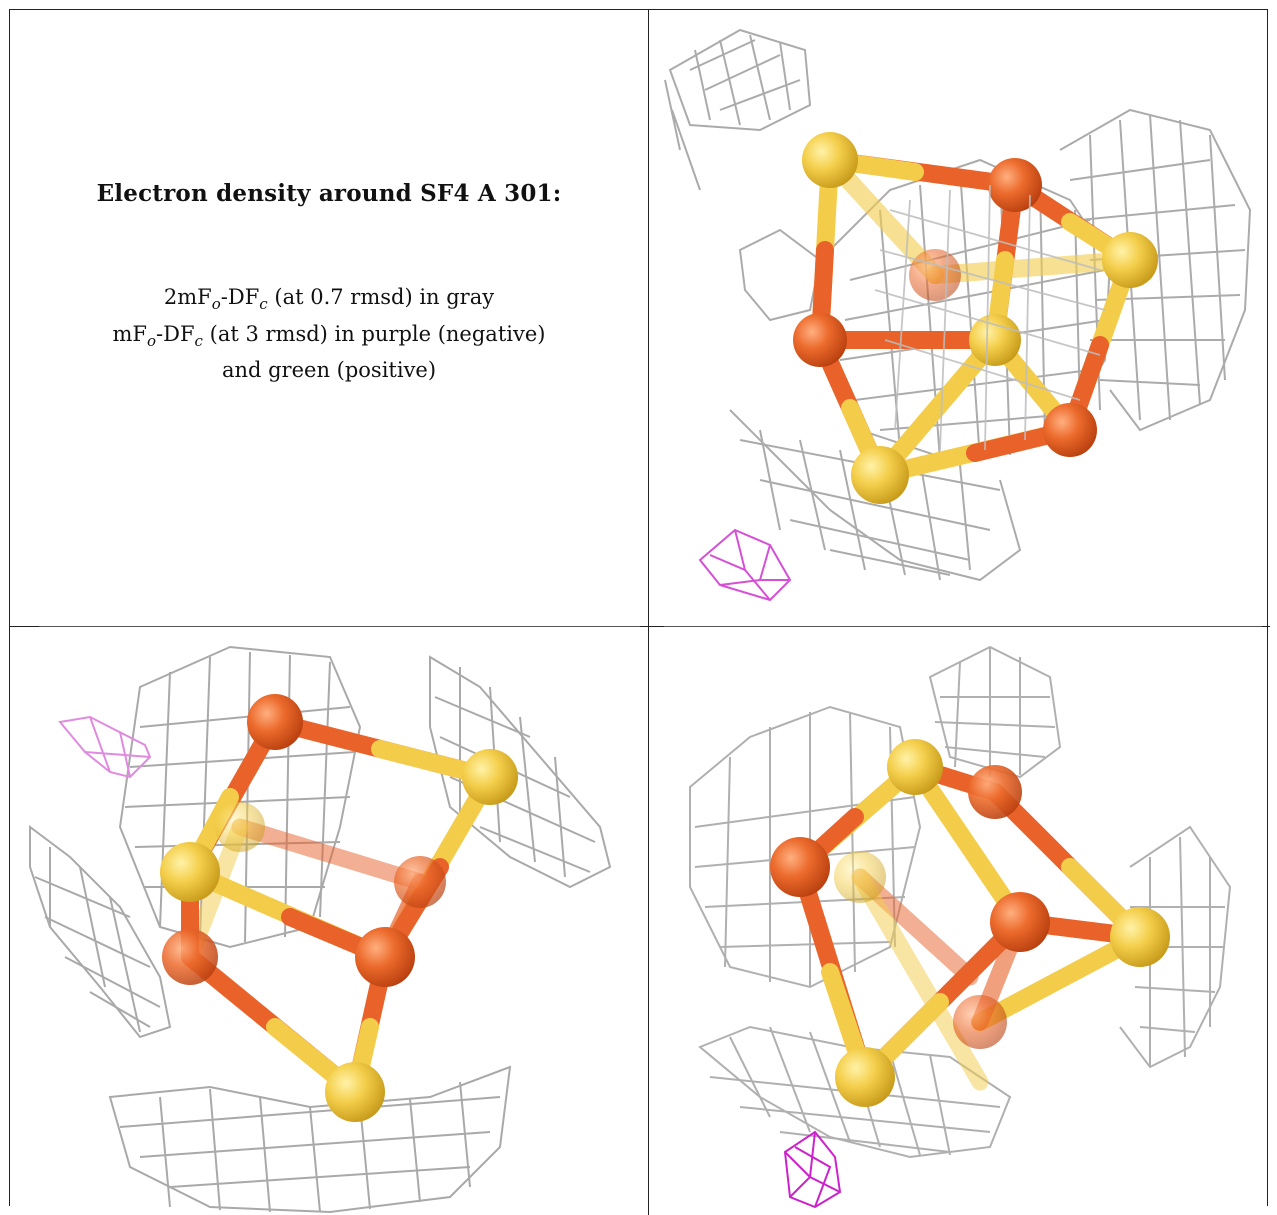 The width and height of the screenshot is (1277, 1215). Describe the element at coordinates (648, 612) in the screenshot. I see `grid-divider-vertical` at that location.